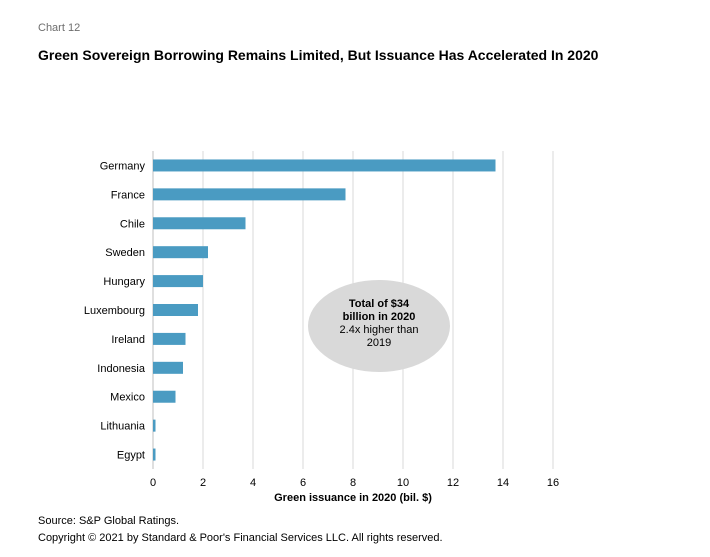 The image size is (710, 557). I want to click on x-tick-label: 12, so click(453, 483).